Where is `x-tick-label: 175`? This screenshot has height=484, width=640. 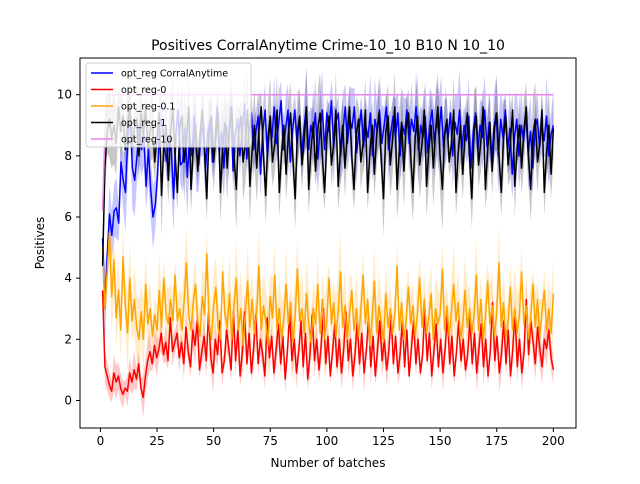 x-tick-label: 175 is located at coordinates (496, 441).